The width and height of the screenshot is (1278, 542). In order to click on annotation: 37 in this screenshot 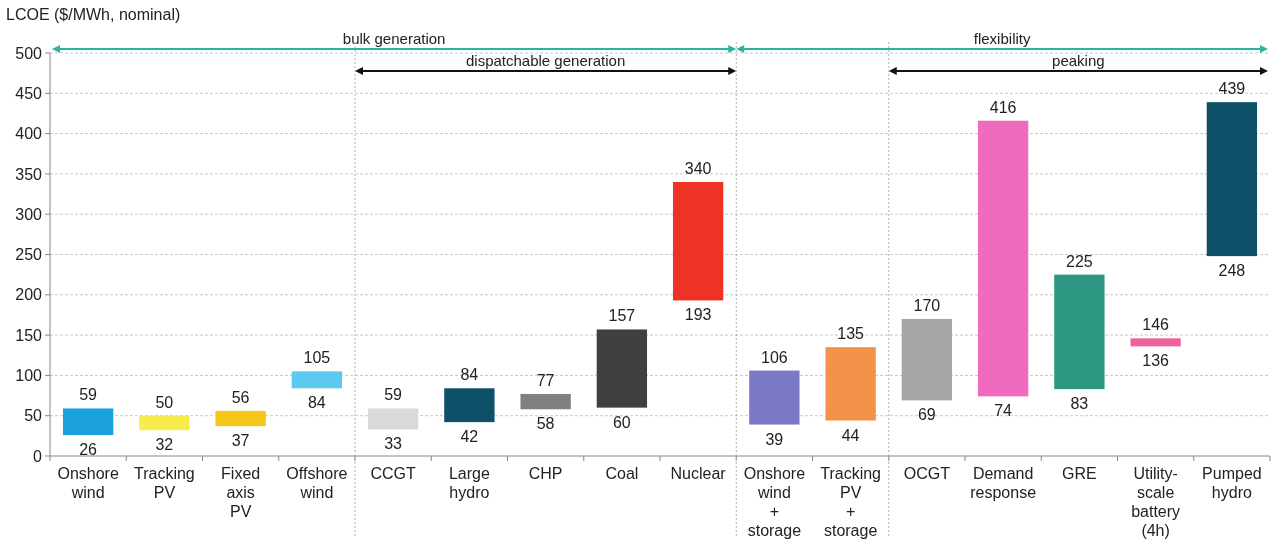, I will do `click(240, 441)`.